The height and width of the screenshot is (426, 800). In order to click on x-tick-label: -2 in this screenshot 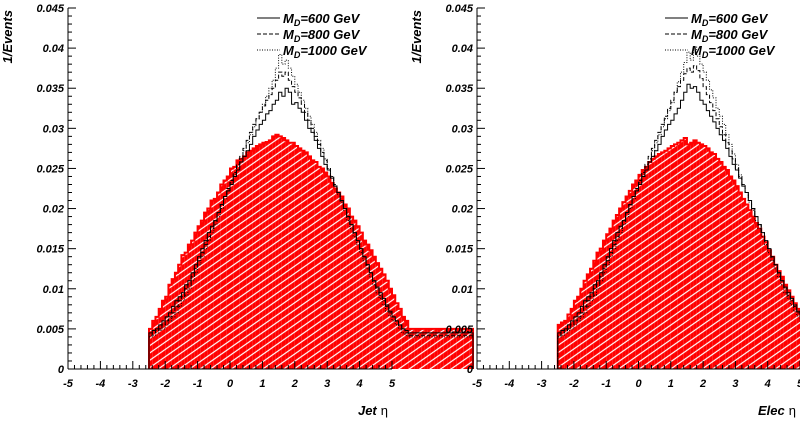, I will do `click(574, 384)`.